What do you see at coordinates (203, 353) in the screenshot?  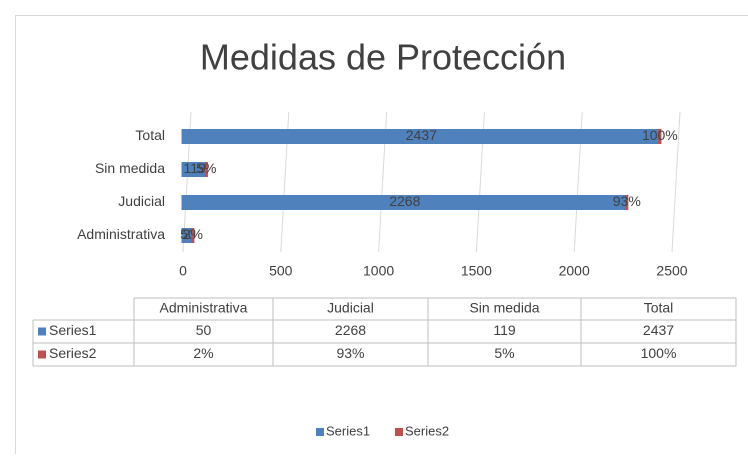 I see `table-cell: 2%` at bounding box center [203, 353].